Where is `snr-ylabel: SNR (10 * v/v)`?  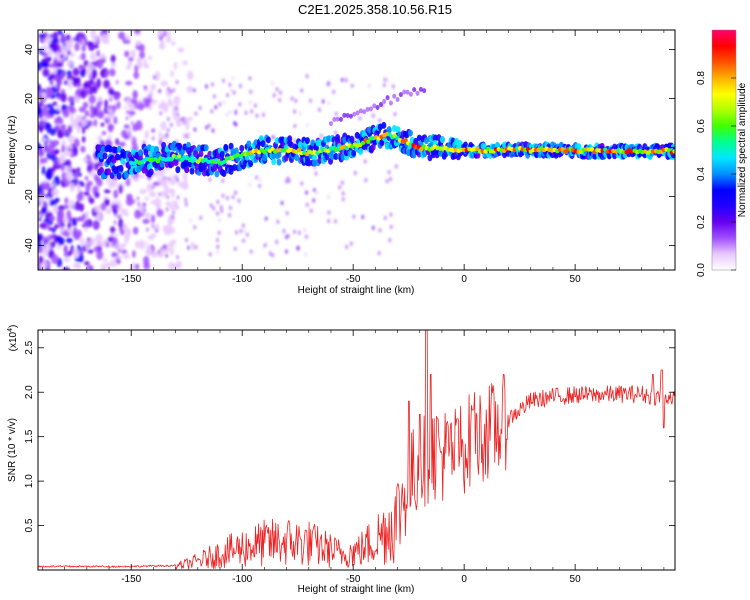 snr-ylabel: SNR (10 * v/v) is located at coordinates (12, 450).